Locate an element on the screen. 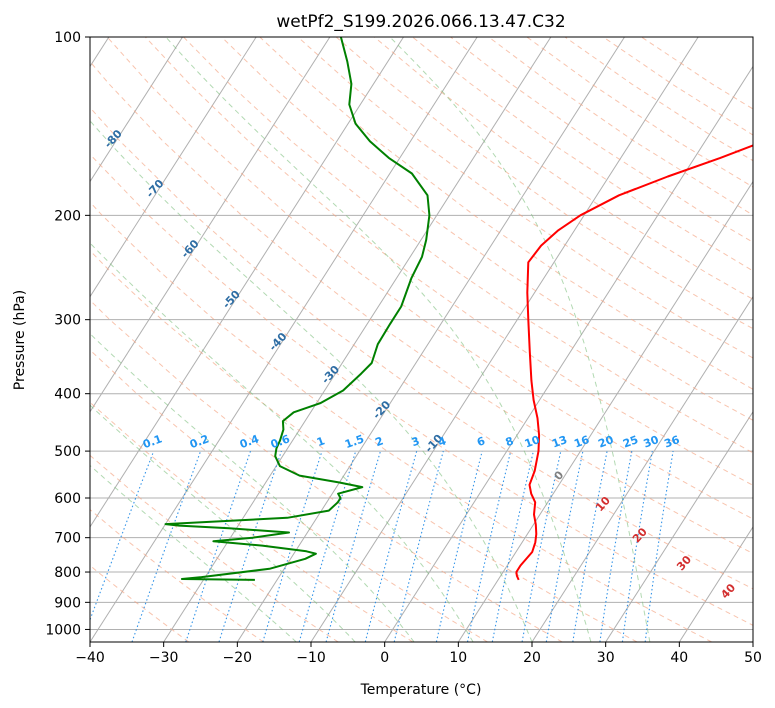 Image resolution: width=775 pixels, height=708 pixels. y-tick-label: 300 is located at coordinates (67, 321).